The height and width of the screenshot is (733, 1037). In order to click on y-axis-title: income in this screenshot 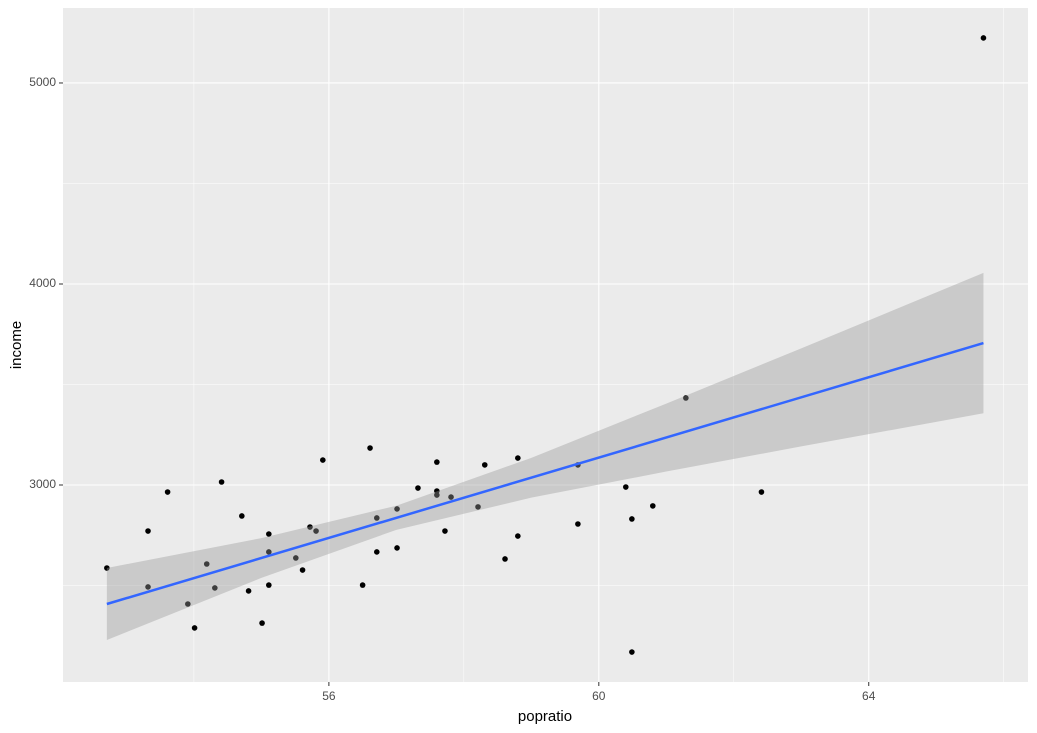, I will do `click(16, 345)`.